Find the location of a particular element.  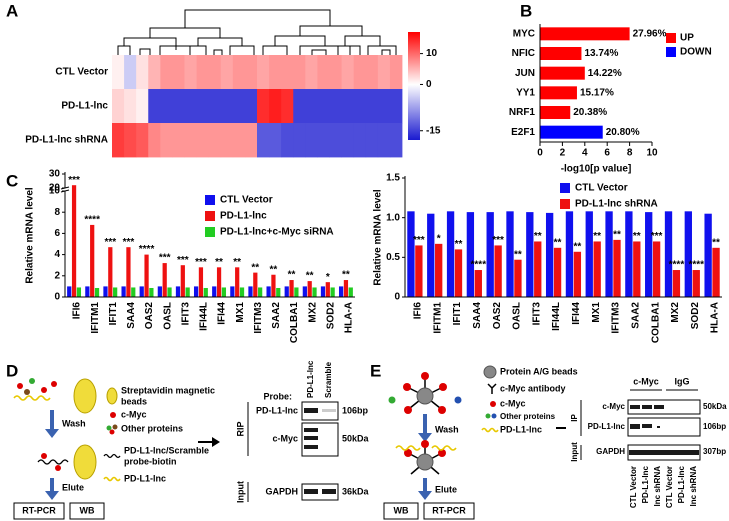

y-tick-label: 2 is located at coordinates (57, 275).